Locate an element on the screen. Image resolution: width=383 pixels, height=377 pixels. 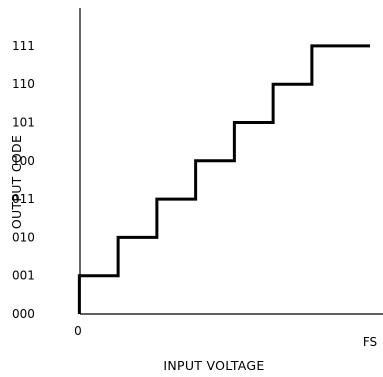
y-tick-label: 111 is located at coordinates (23, 46).